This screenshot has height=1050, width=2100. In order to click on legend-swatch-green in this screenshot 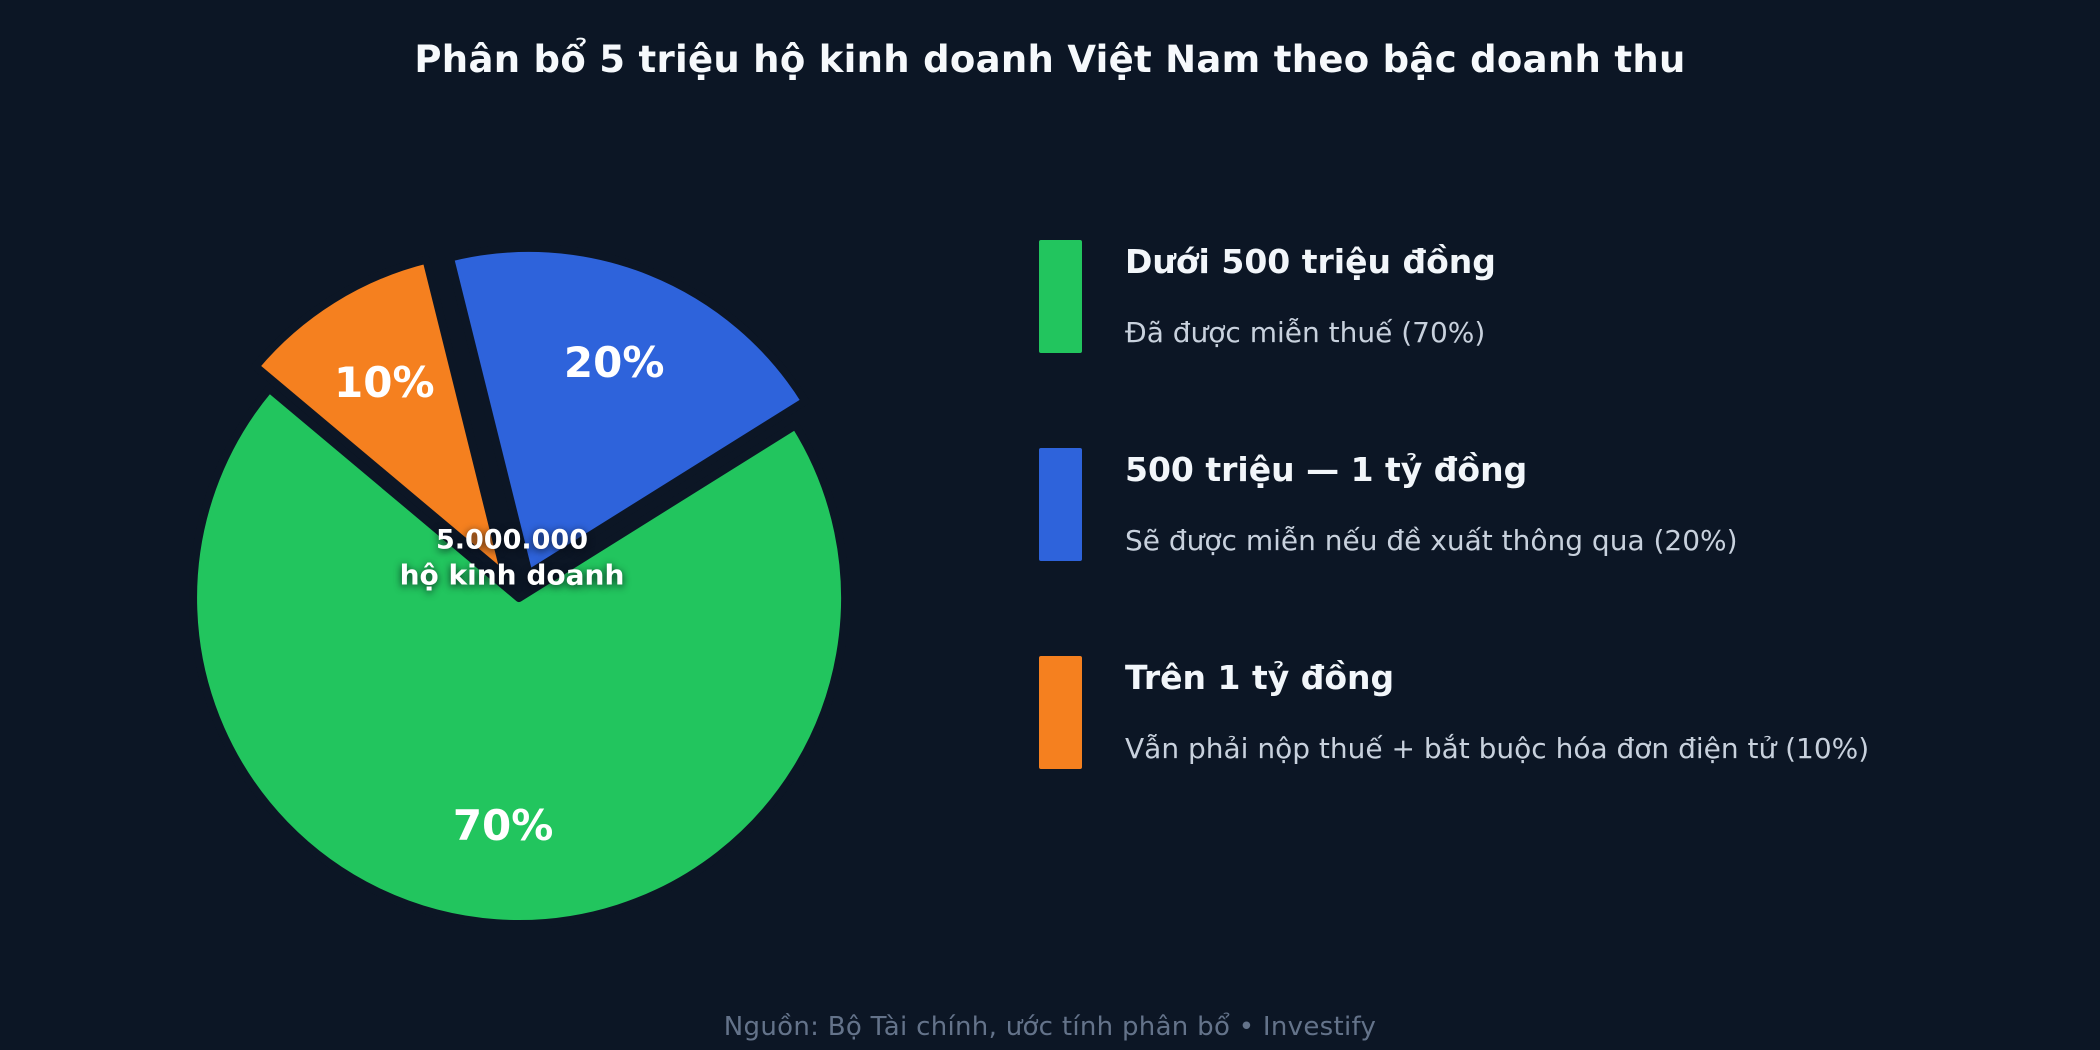, I will do `click(1060, 296)`.